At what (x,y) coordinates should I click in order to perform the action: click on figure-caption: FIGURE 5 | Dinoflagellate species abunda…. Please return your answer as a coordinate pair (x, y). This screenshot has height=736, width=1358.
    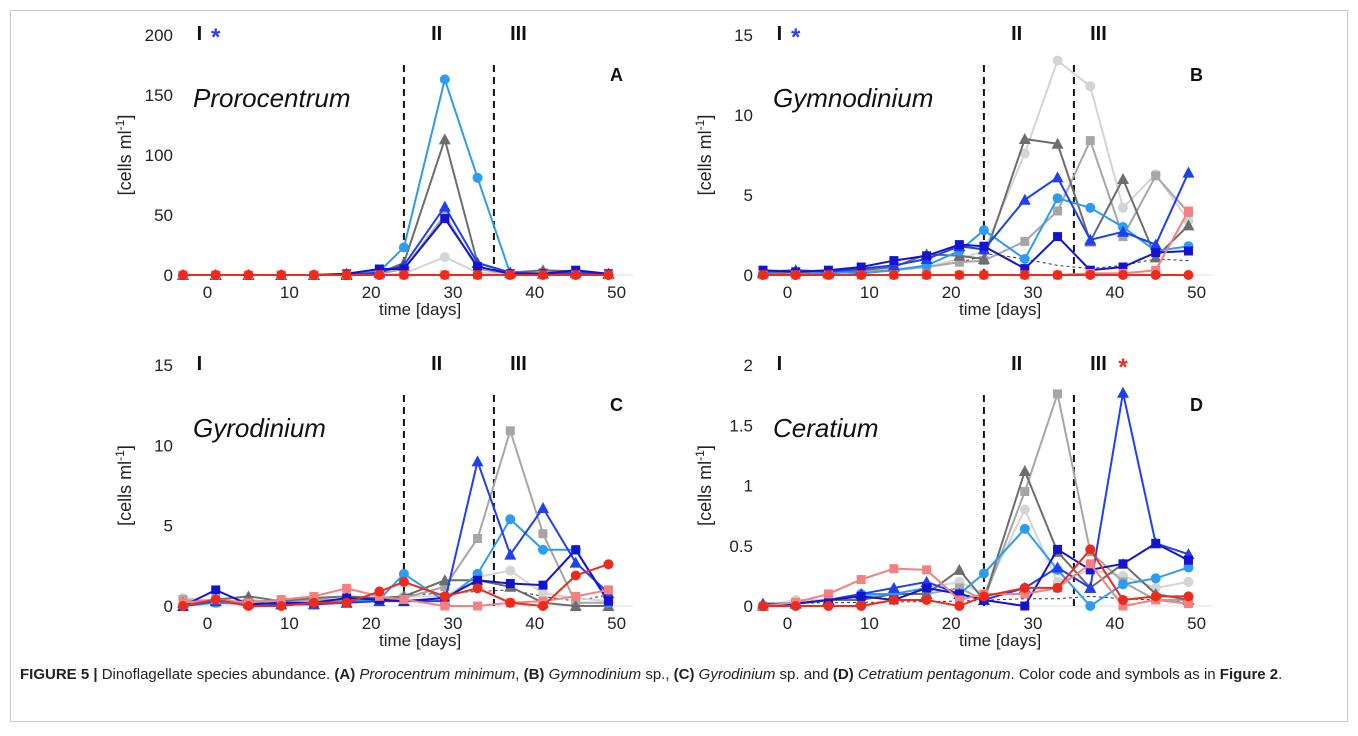
    Looking at the image, I should click on (680, 675).